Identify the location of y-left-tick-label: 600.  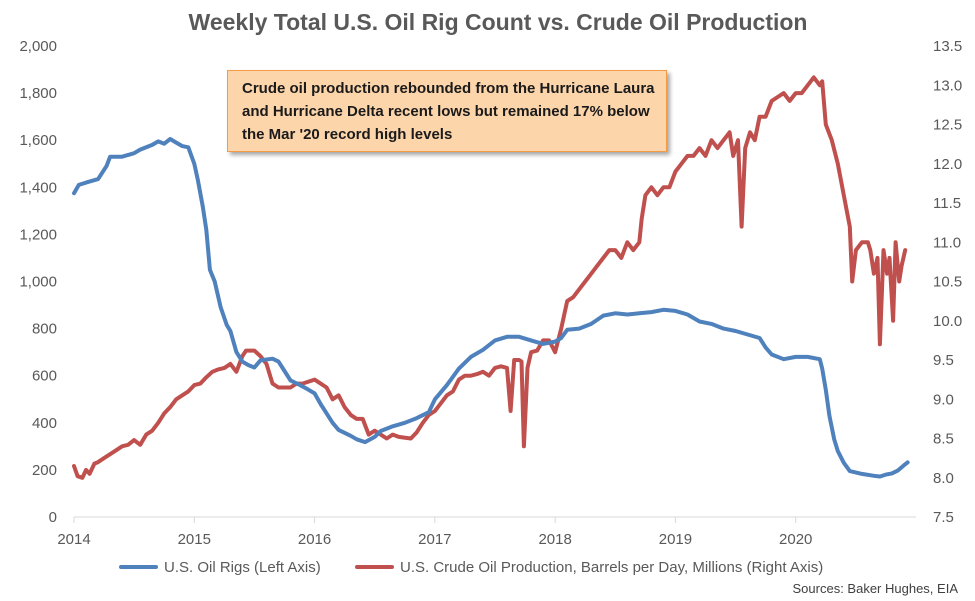
(44, 376).